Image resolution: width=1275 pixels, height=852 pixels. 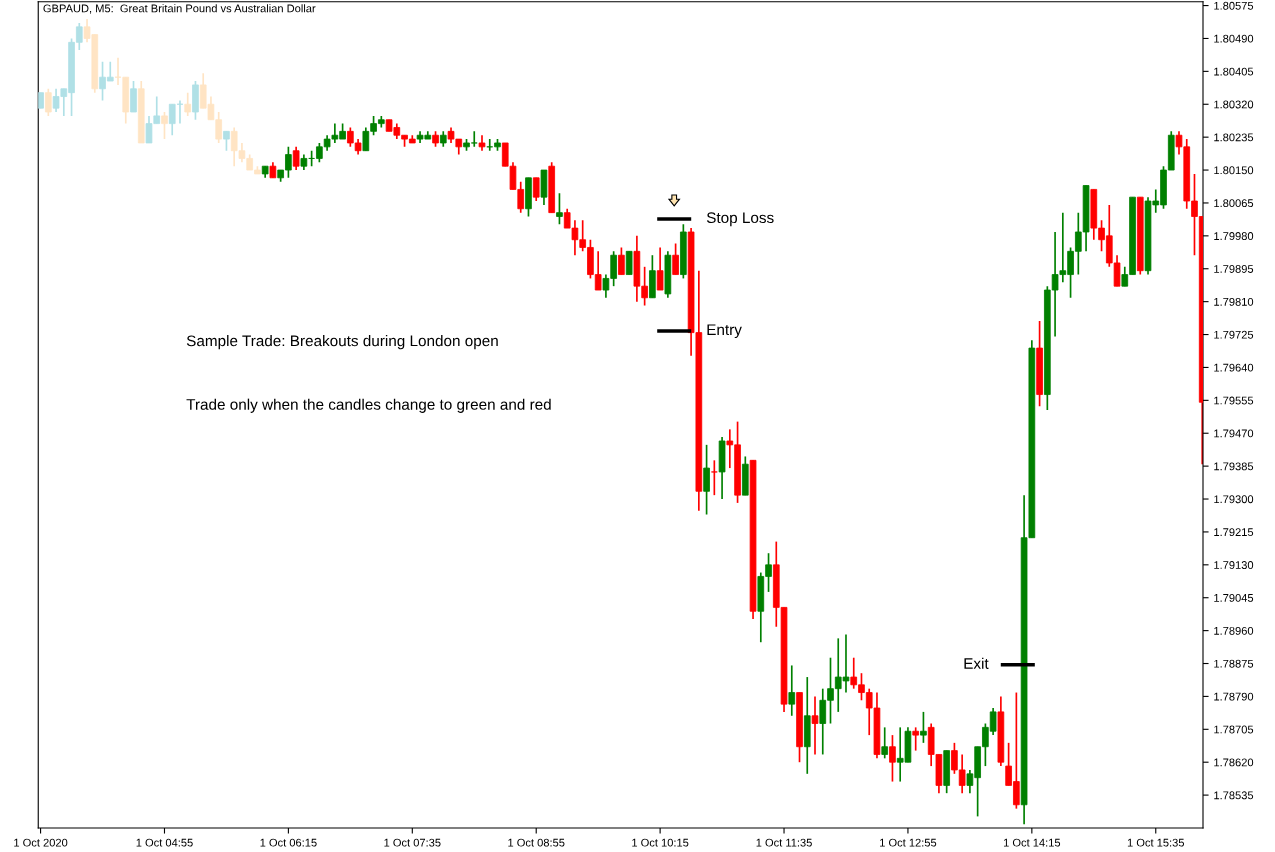 What do you see at coordinates (1234, 38) in the screenshot?
I see `y-tick-label: 1.80490` at bounding box center [1234, 38].